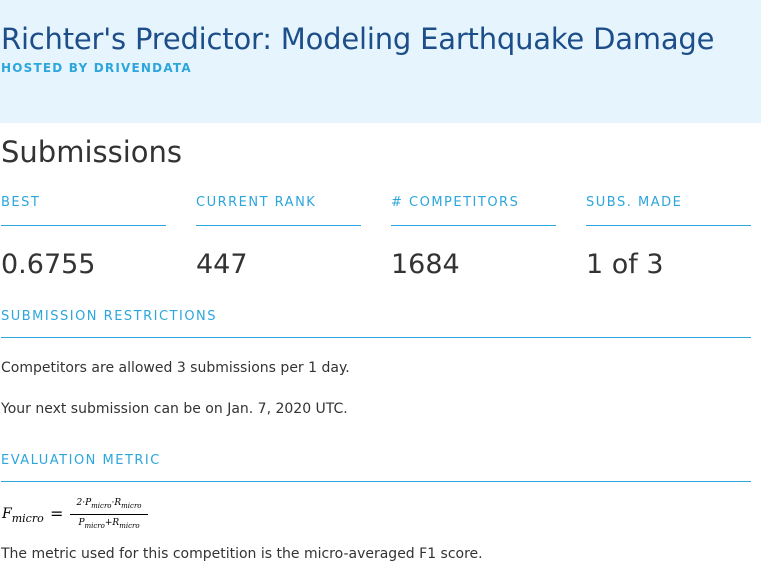 This screenshot has height=579, width=761. I want to click on stat-competitors-value: 1684, so click(425, 264).